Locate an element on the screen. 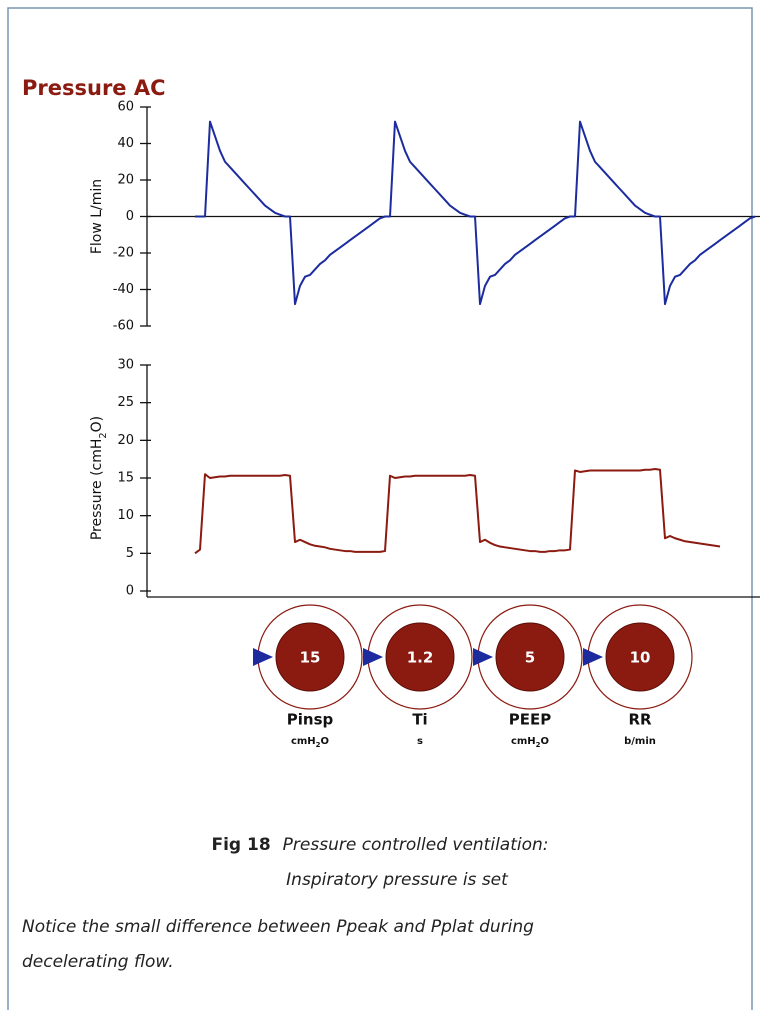 This screenshot has height=1010, width=760. dial-name: Ti is located at coordinates (419, 720).